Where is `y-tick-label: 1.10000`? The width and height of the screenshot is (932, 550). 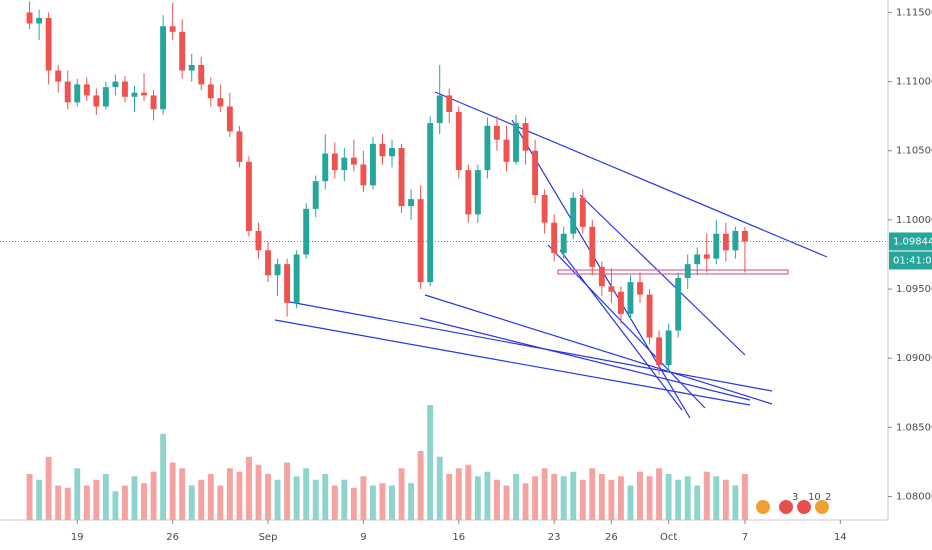 y-tick-label: 1.10000 is located at coordinates (914, 220).